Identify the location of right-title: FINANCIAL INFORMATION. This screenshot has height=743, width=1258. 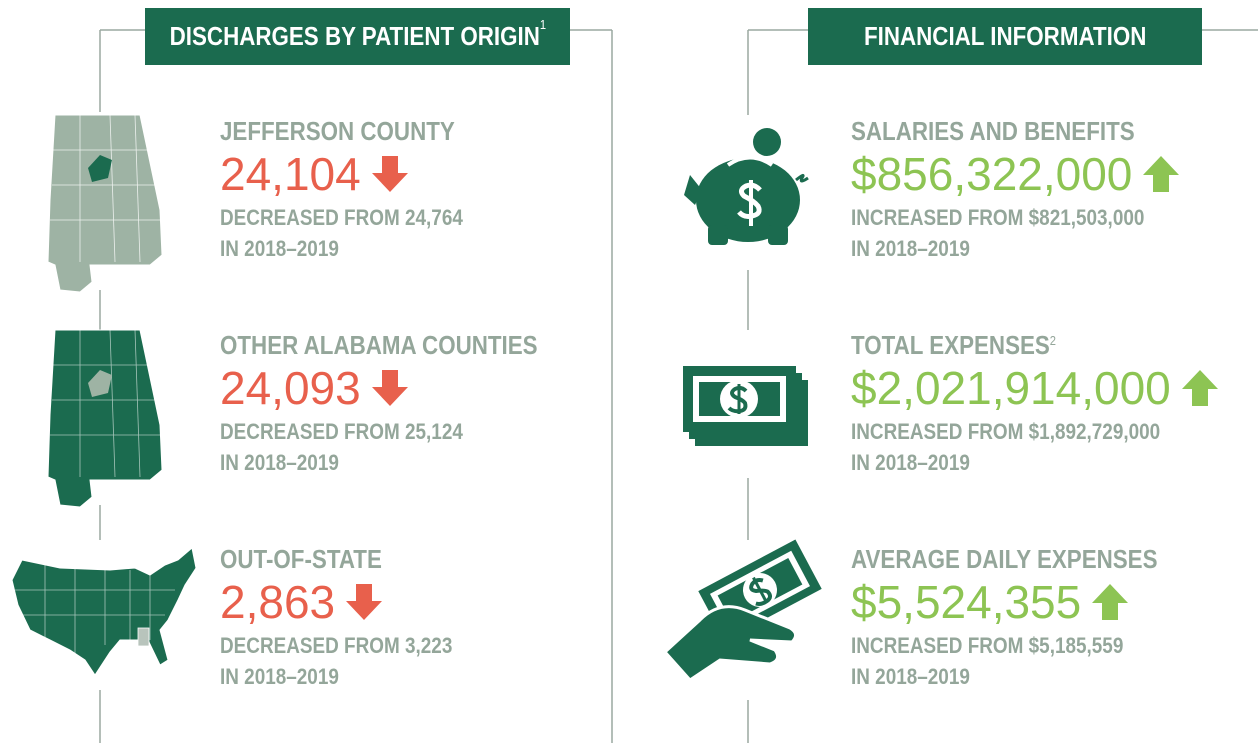
(1005, 36).